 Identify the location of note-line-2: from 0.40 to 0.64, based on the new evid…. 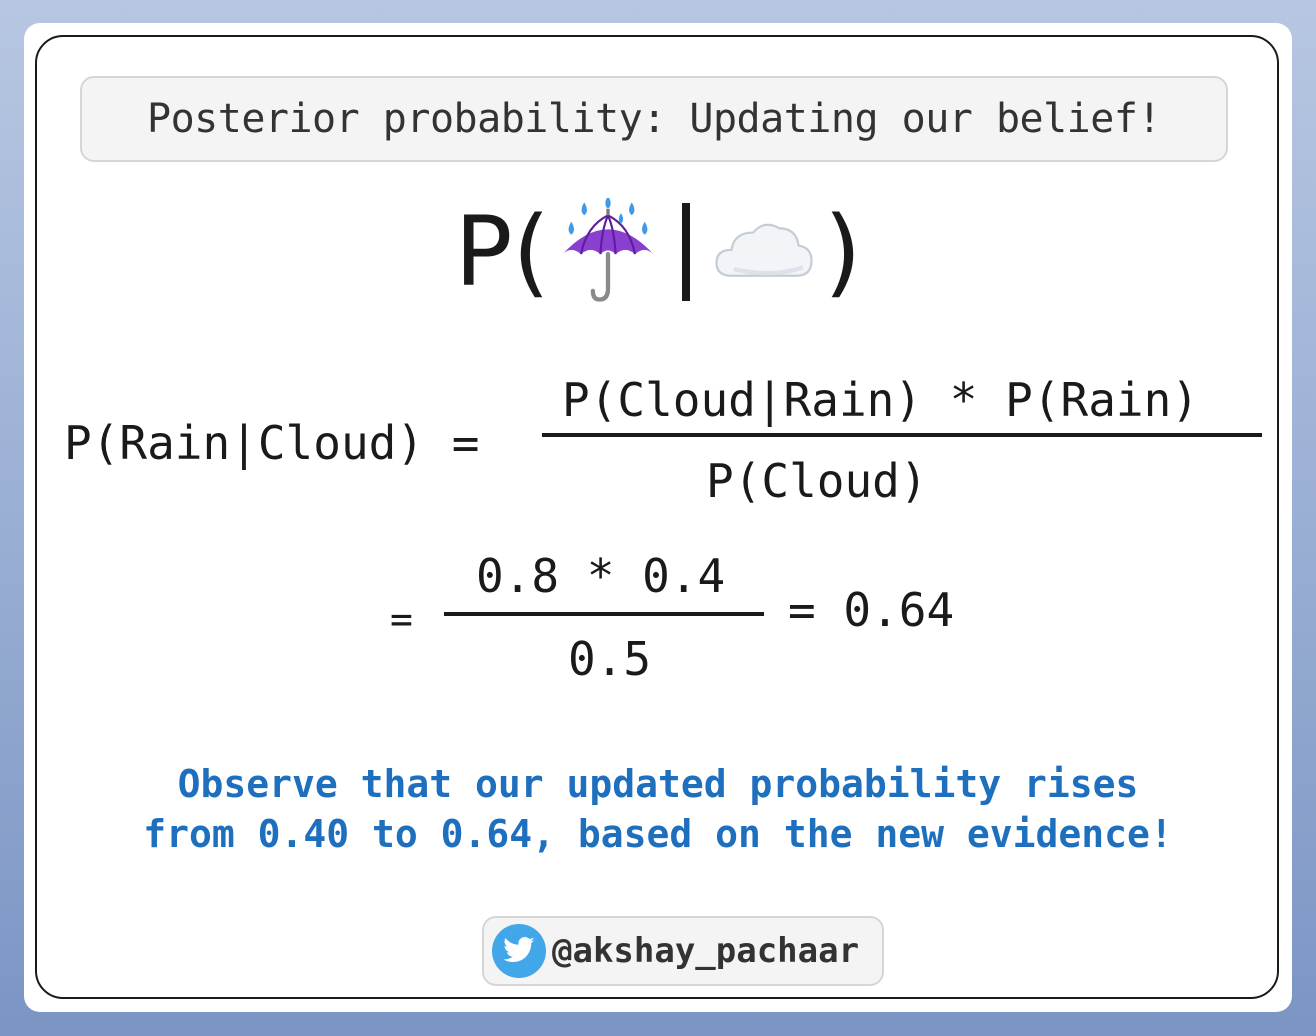
(658, 834).